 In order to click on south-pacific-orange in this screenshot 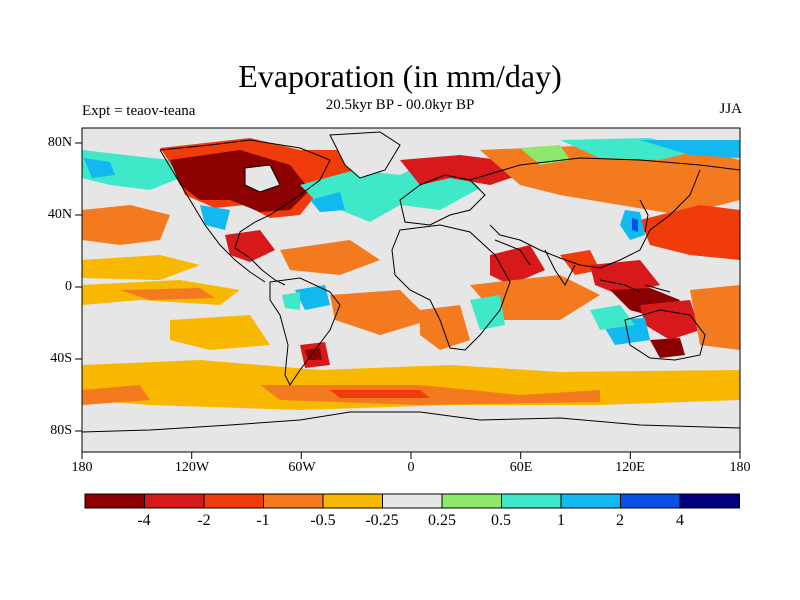, I will do `click(715, 317)`.